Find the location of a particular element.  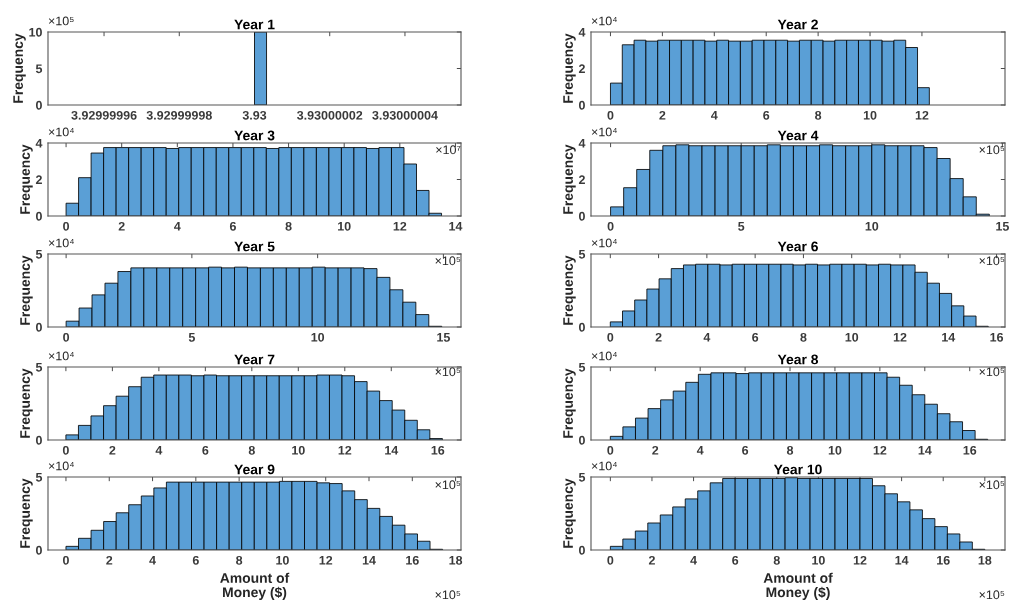

chart-title: Year 5 is located at coordinates (254, 246).